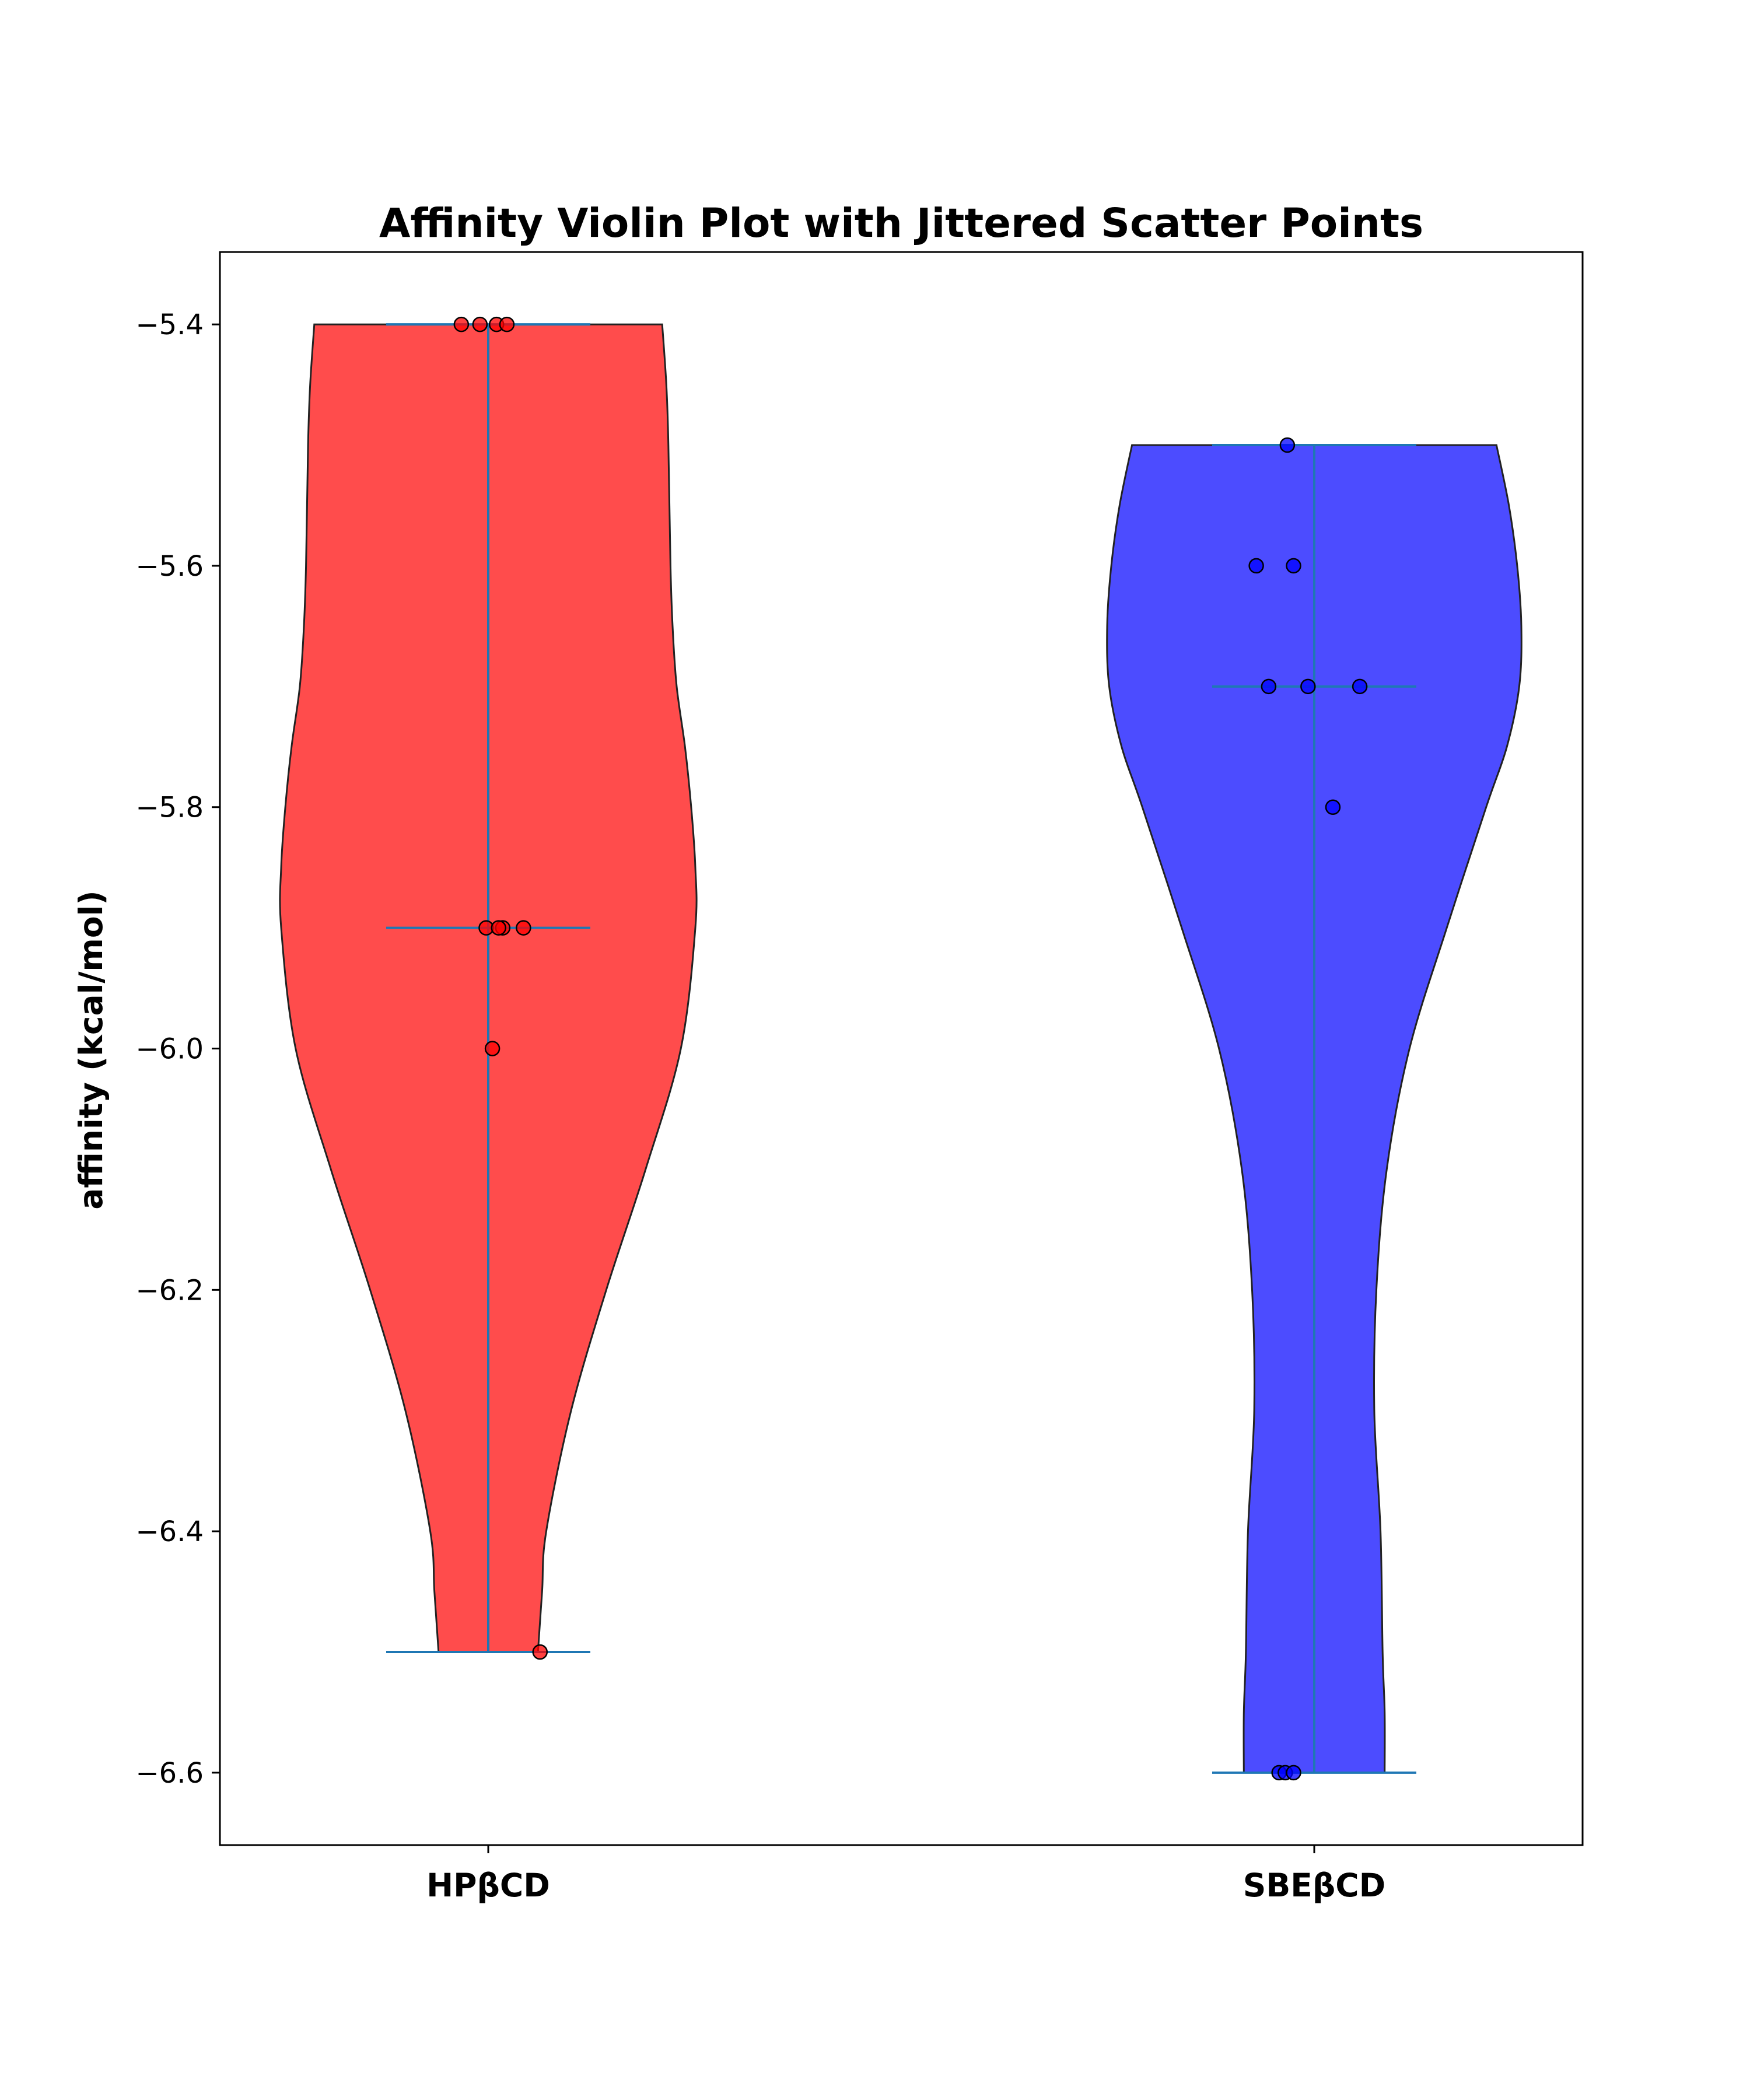 This screenshot has height=2100, width=1750. Describe the element at coordinates (1314, 1885) in the screenshot. I see `x-tick-label-sbecd: SBEβCD` at that location.